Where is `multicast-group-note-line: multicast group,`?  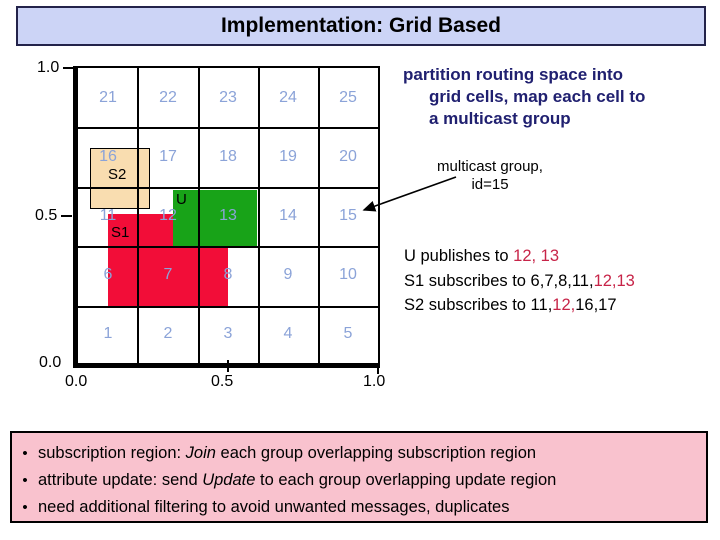 multicast-group-note-line: multicast group, is located at coordinates (490, 166).